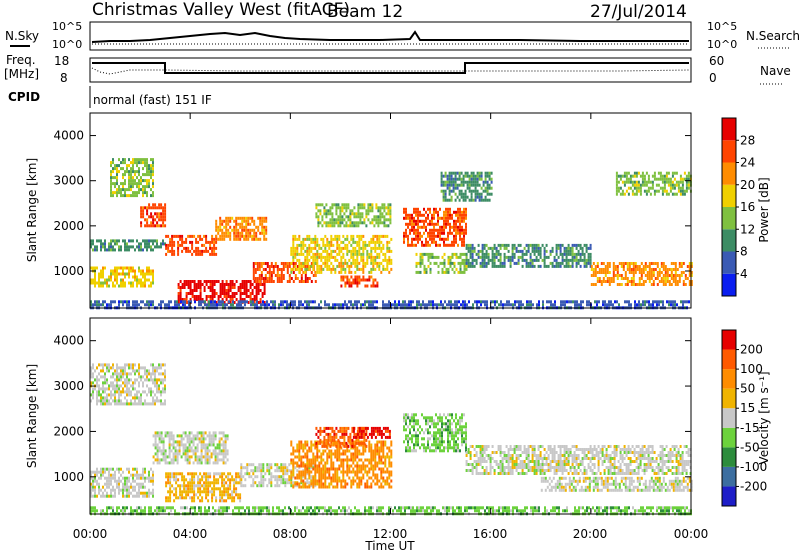 The image size is (800, 558). What do you see at coordinates (722, 26) in the screenshot?
I see `nsearch-tick-top: 10^5` at bounding box center [722, 26].